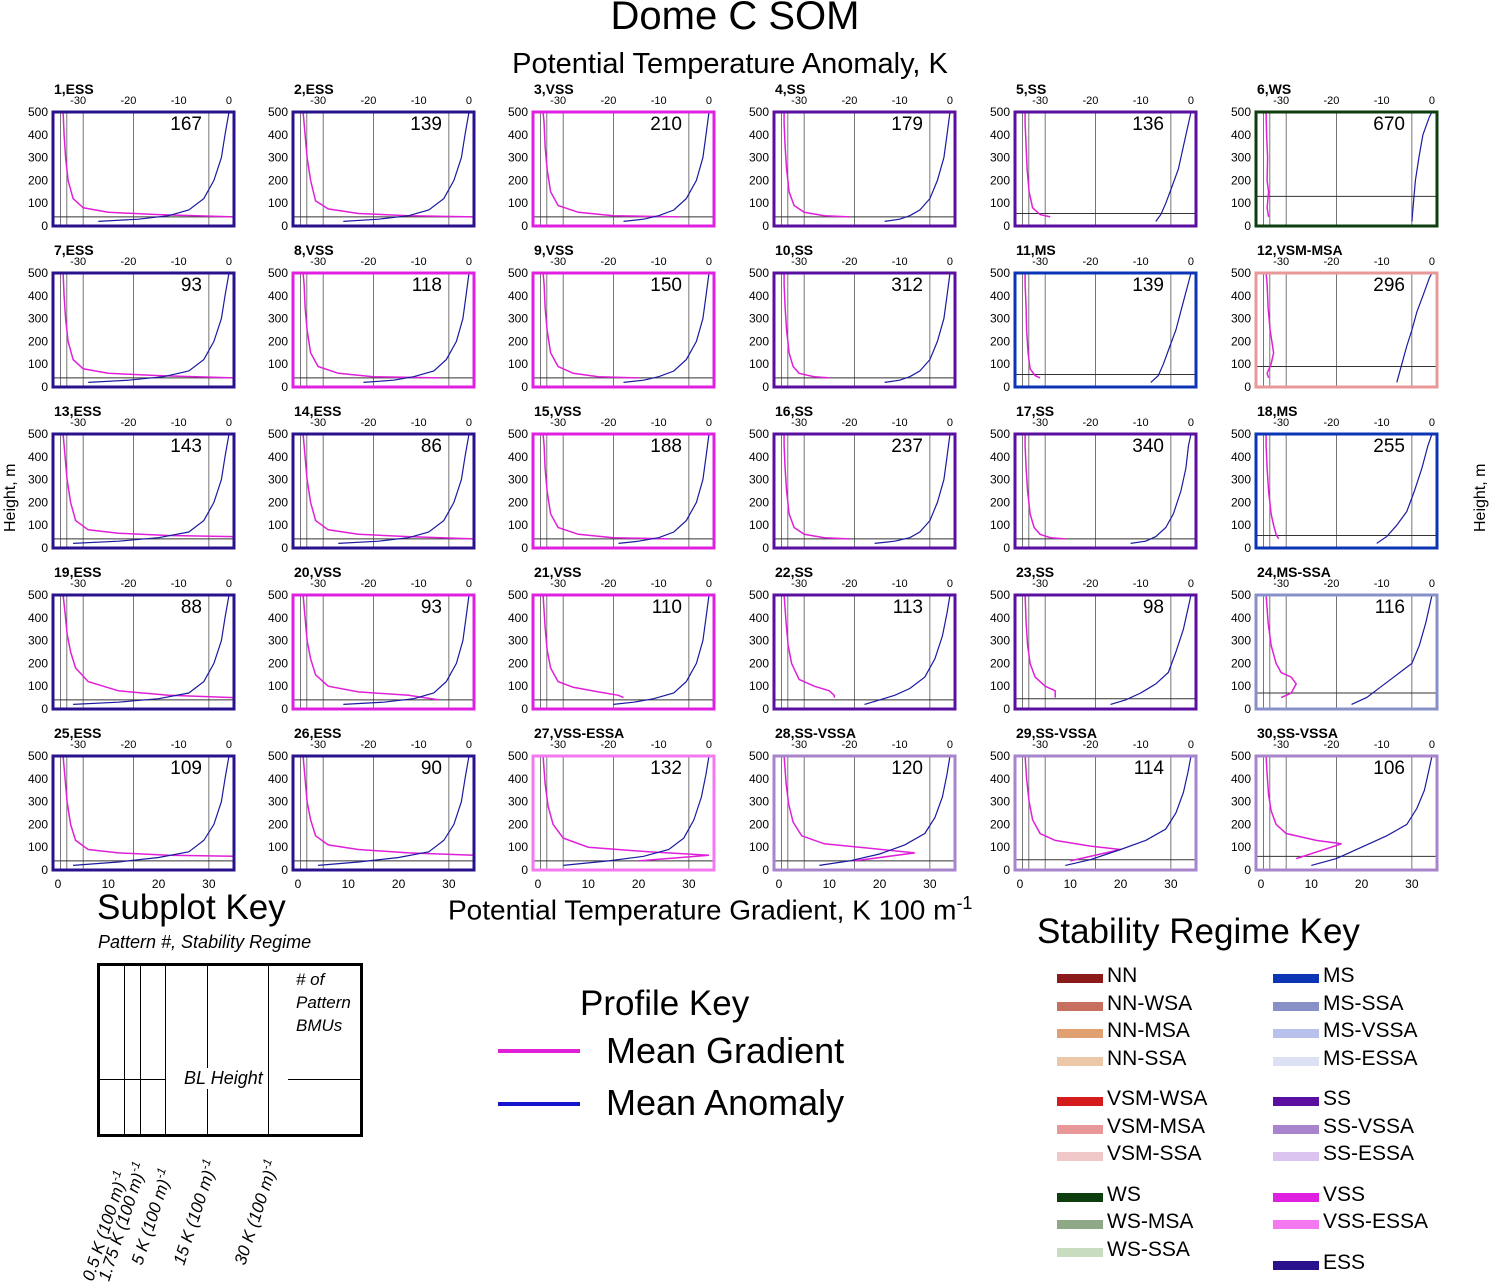 This screenshot has height=1288, width=1496. Describe the element at coordinates (431, 768) in the screenshot. I see `pattern-count: 90` at that location.